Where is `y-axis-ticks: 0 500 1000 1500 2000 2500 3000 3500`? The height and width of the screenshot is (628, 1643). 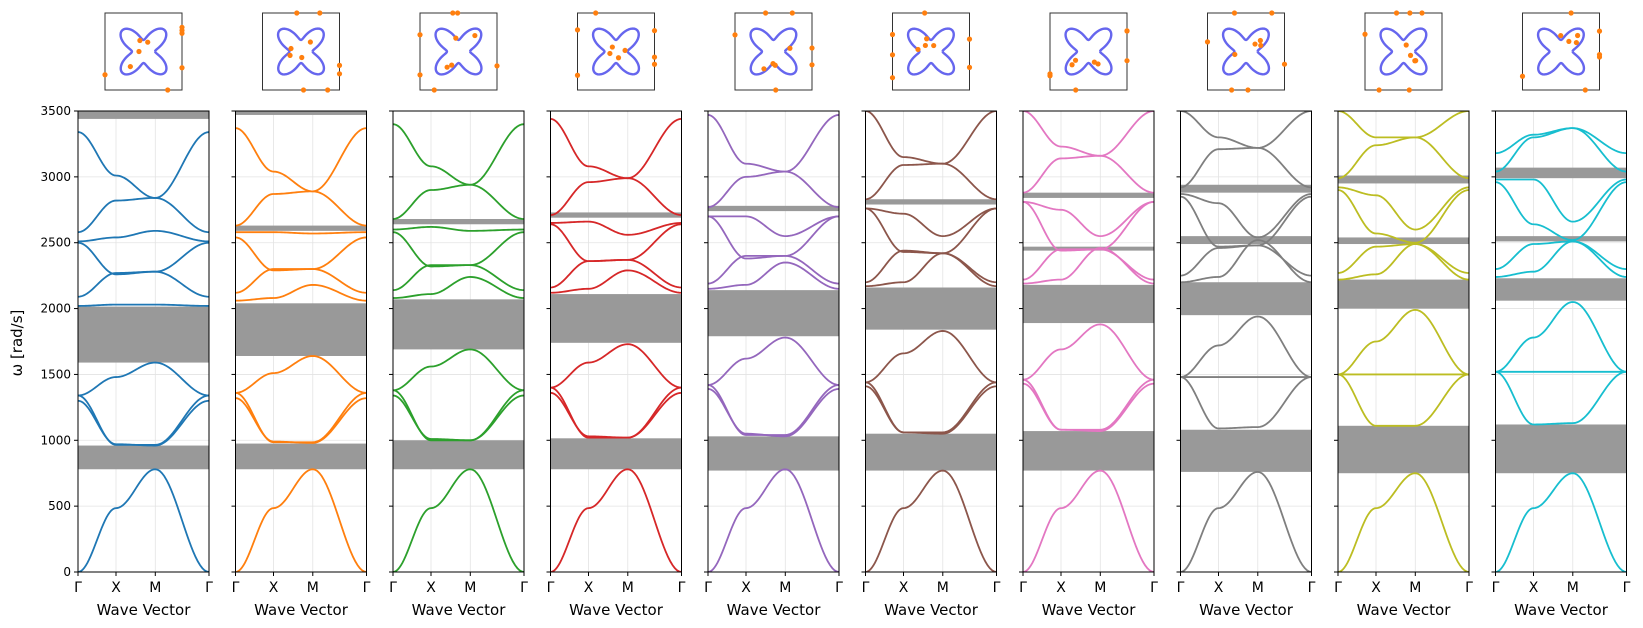 y-axis-ticks: 0 500 1000 1500 2000 2500 3000 3500 is located at coordinates (59, 341).